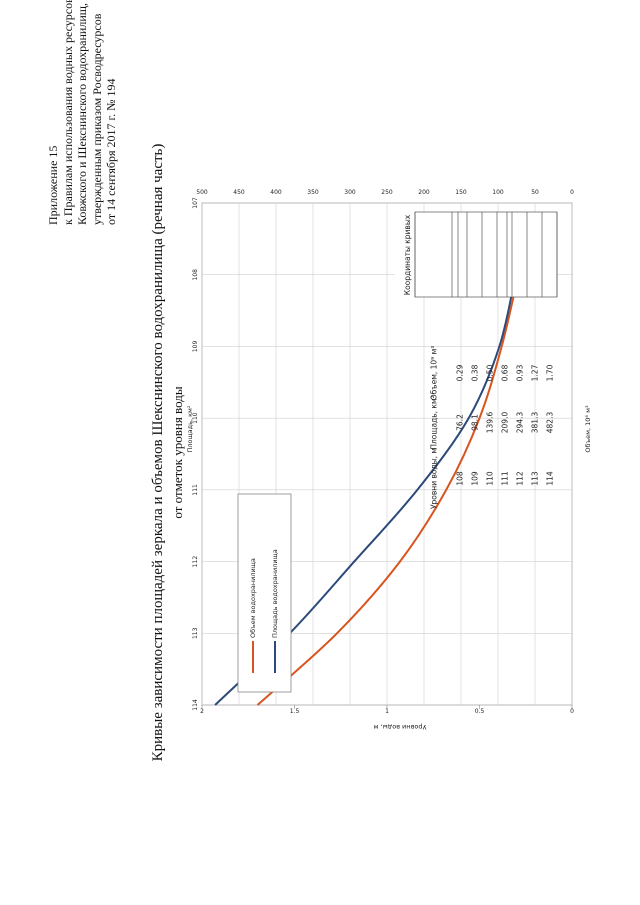 The image size is (640, 905). What do you see at coordinates (475, 422) in the screenshot?
I see `table-cell: 98.1` at bounding box center [475, 422].